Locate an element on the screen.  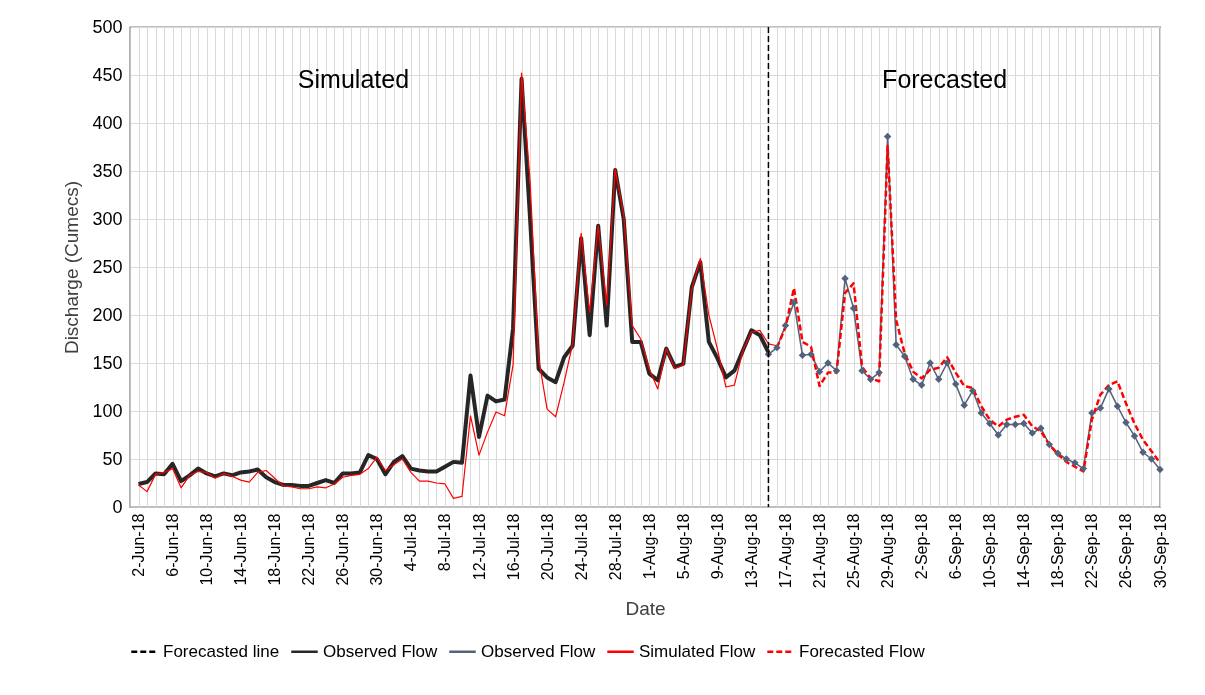
x-tick-label: 2-Sep-18 is located at coordinates (922, 546).